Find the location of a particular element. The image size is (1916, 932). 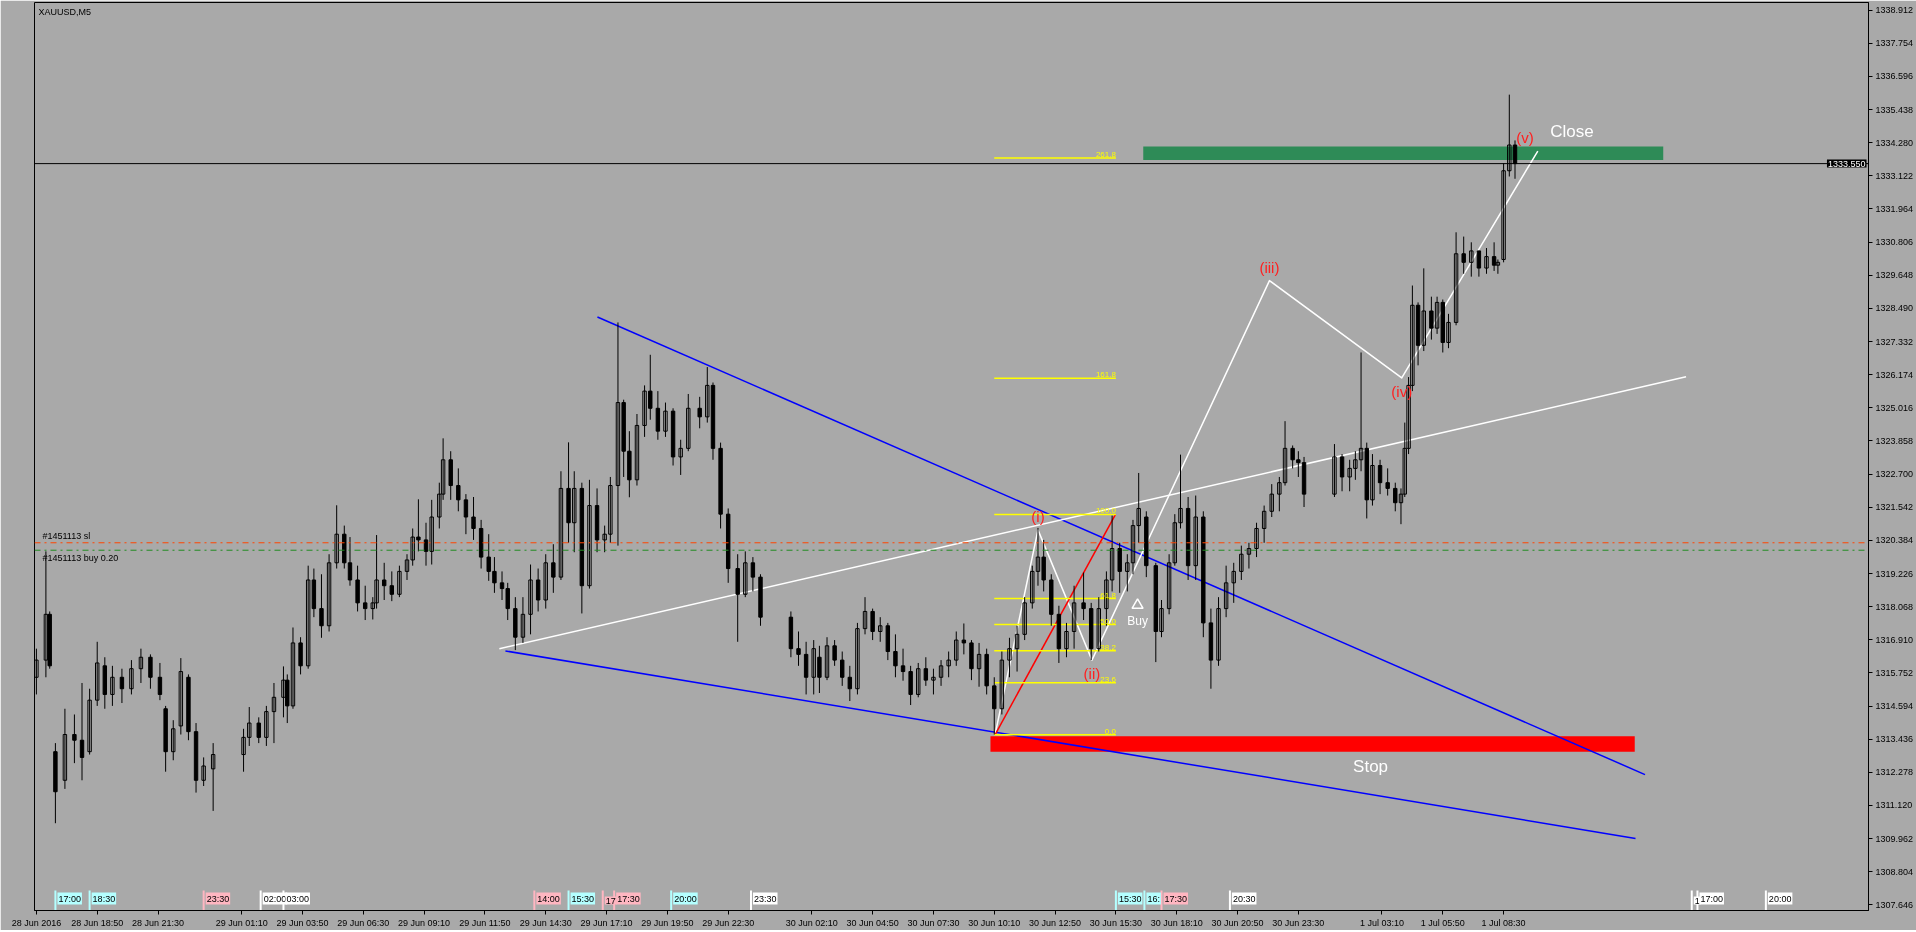

x-tick-label: 30 Jun 18:10 is located at coordinates (1176, 922).